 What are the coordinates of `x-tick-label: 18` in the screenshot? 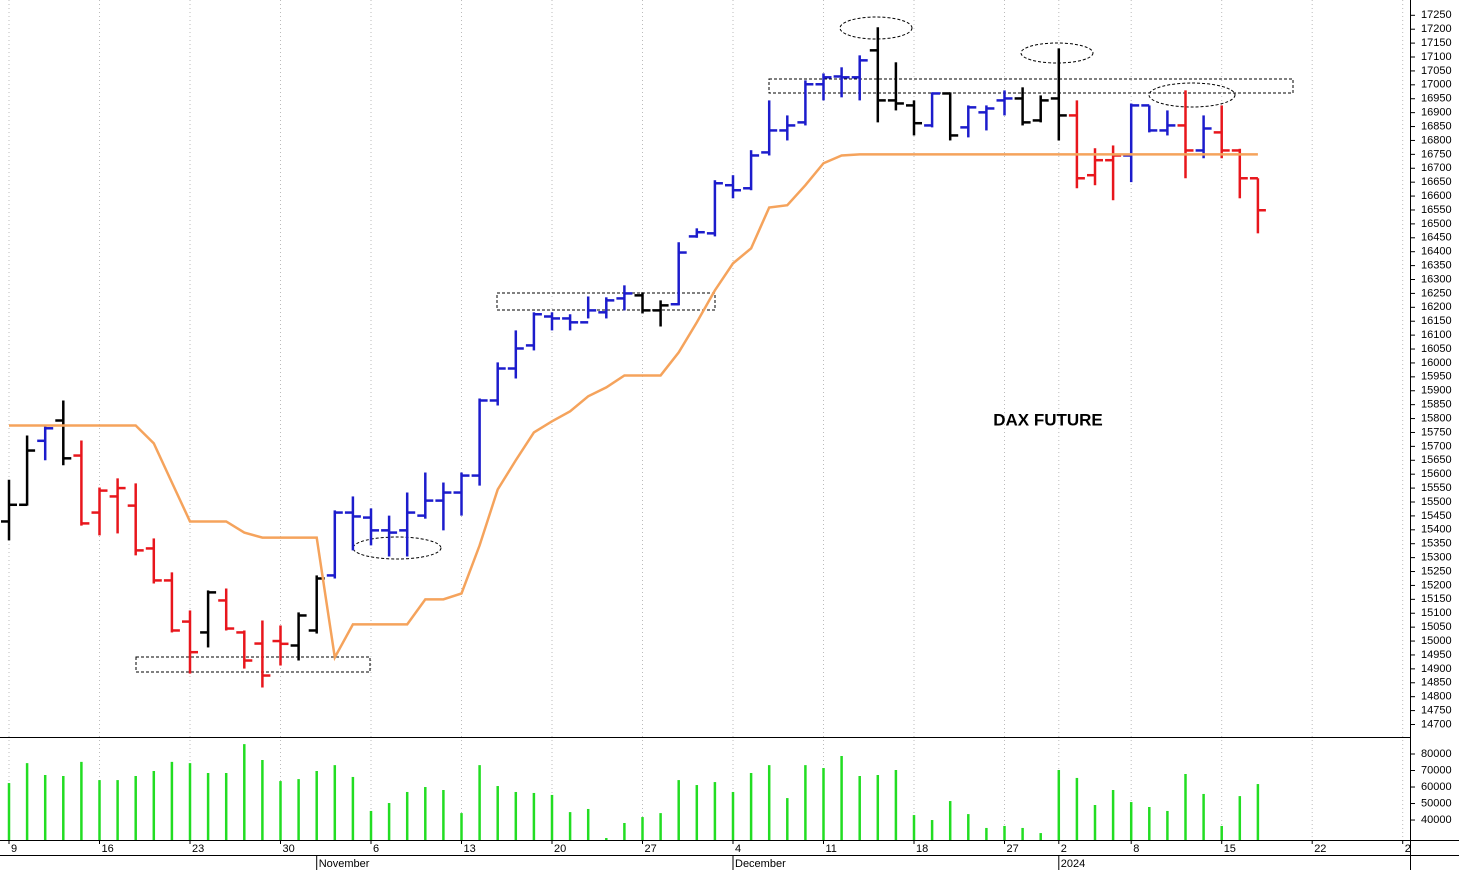 It's located at (922, 849).